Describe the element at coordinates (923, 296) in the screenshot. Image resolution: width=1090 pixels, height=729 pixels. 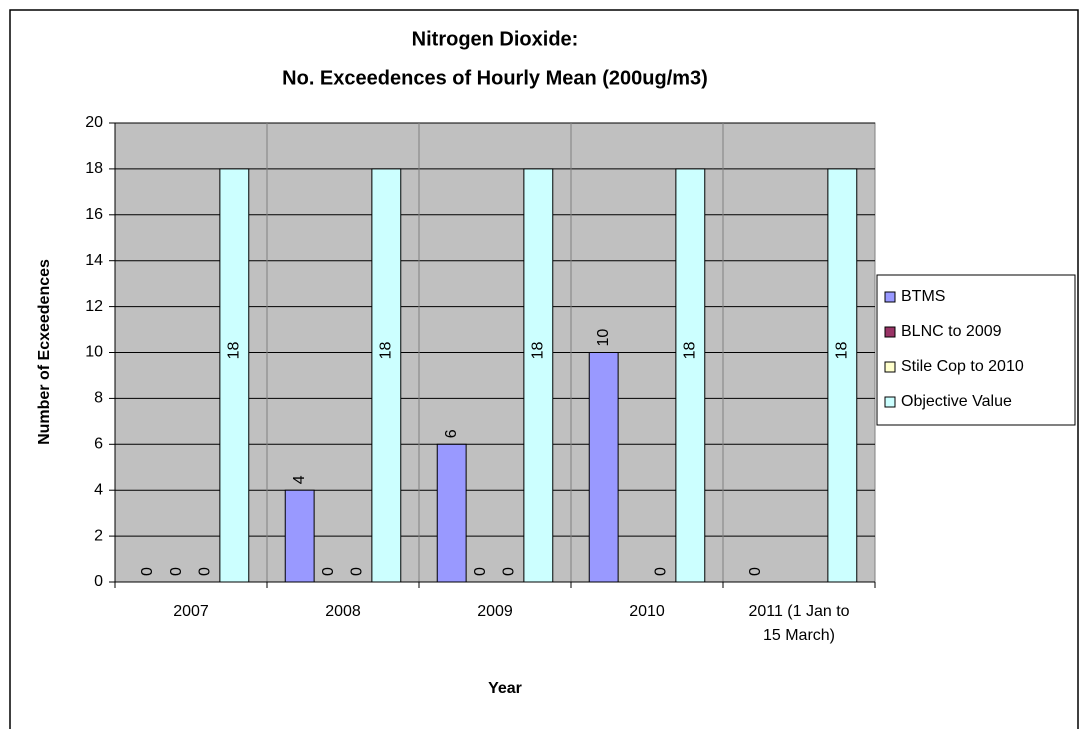
I see `legend-label: BTMS` at that location.